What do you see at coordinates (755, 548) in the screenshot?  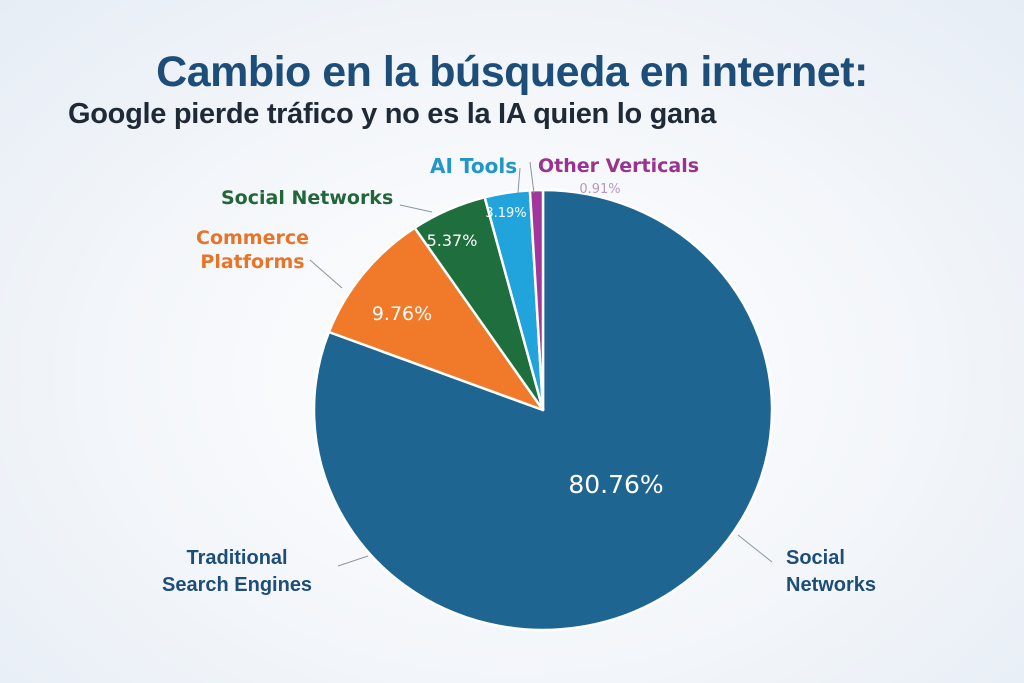 I see `leader-social-right` at bounding box center [755, 548].